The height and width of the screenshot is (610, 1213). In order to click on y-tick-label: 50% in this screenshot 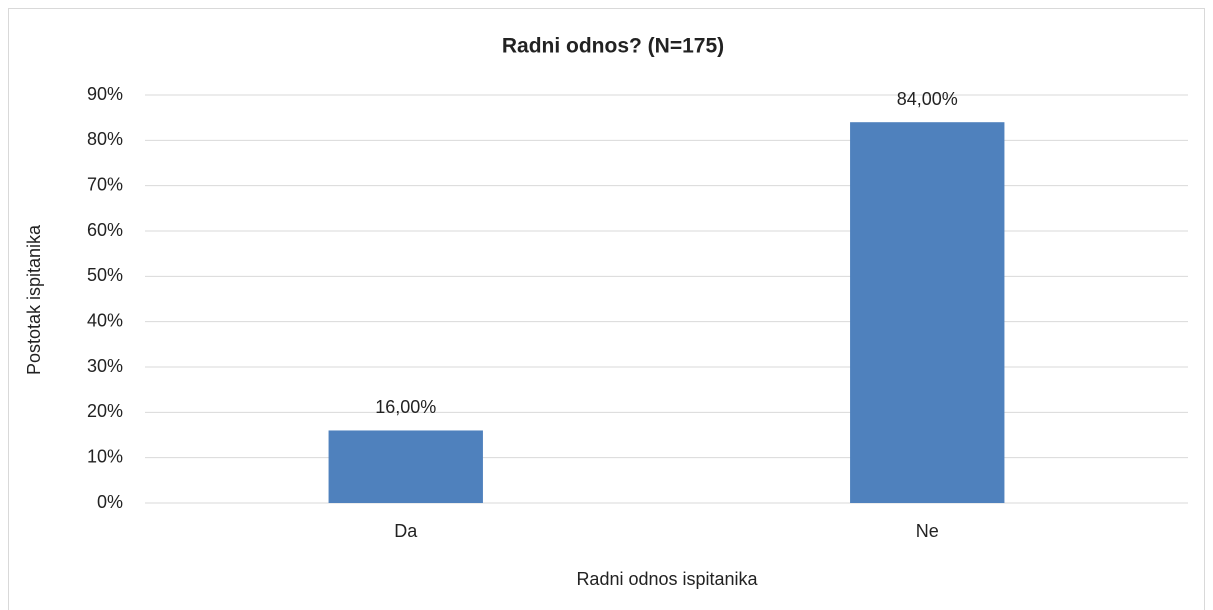, I will do `click(105, 275)`.